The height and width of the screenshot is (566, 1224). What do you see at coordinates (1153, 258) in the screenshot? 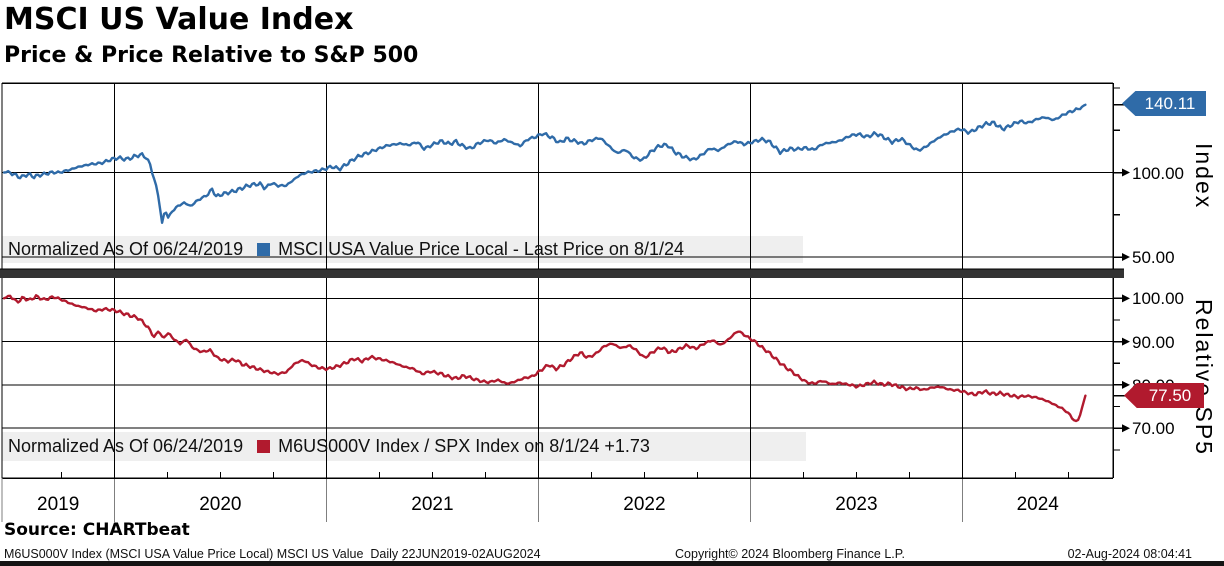
I see `y-tick-label-50: 50.00` at bounding box center [1153, 258].